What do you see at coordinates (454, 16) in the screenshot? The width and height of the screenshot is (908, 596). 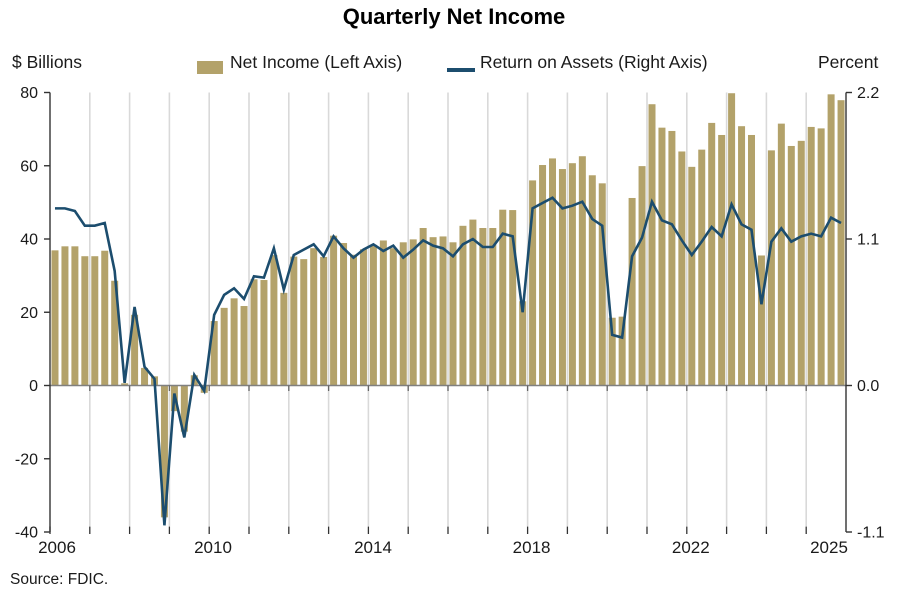 I see `chart-title: Quarterly Net Income` at bounding box center [454, 16].